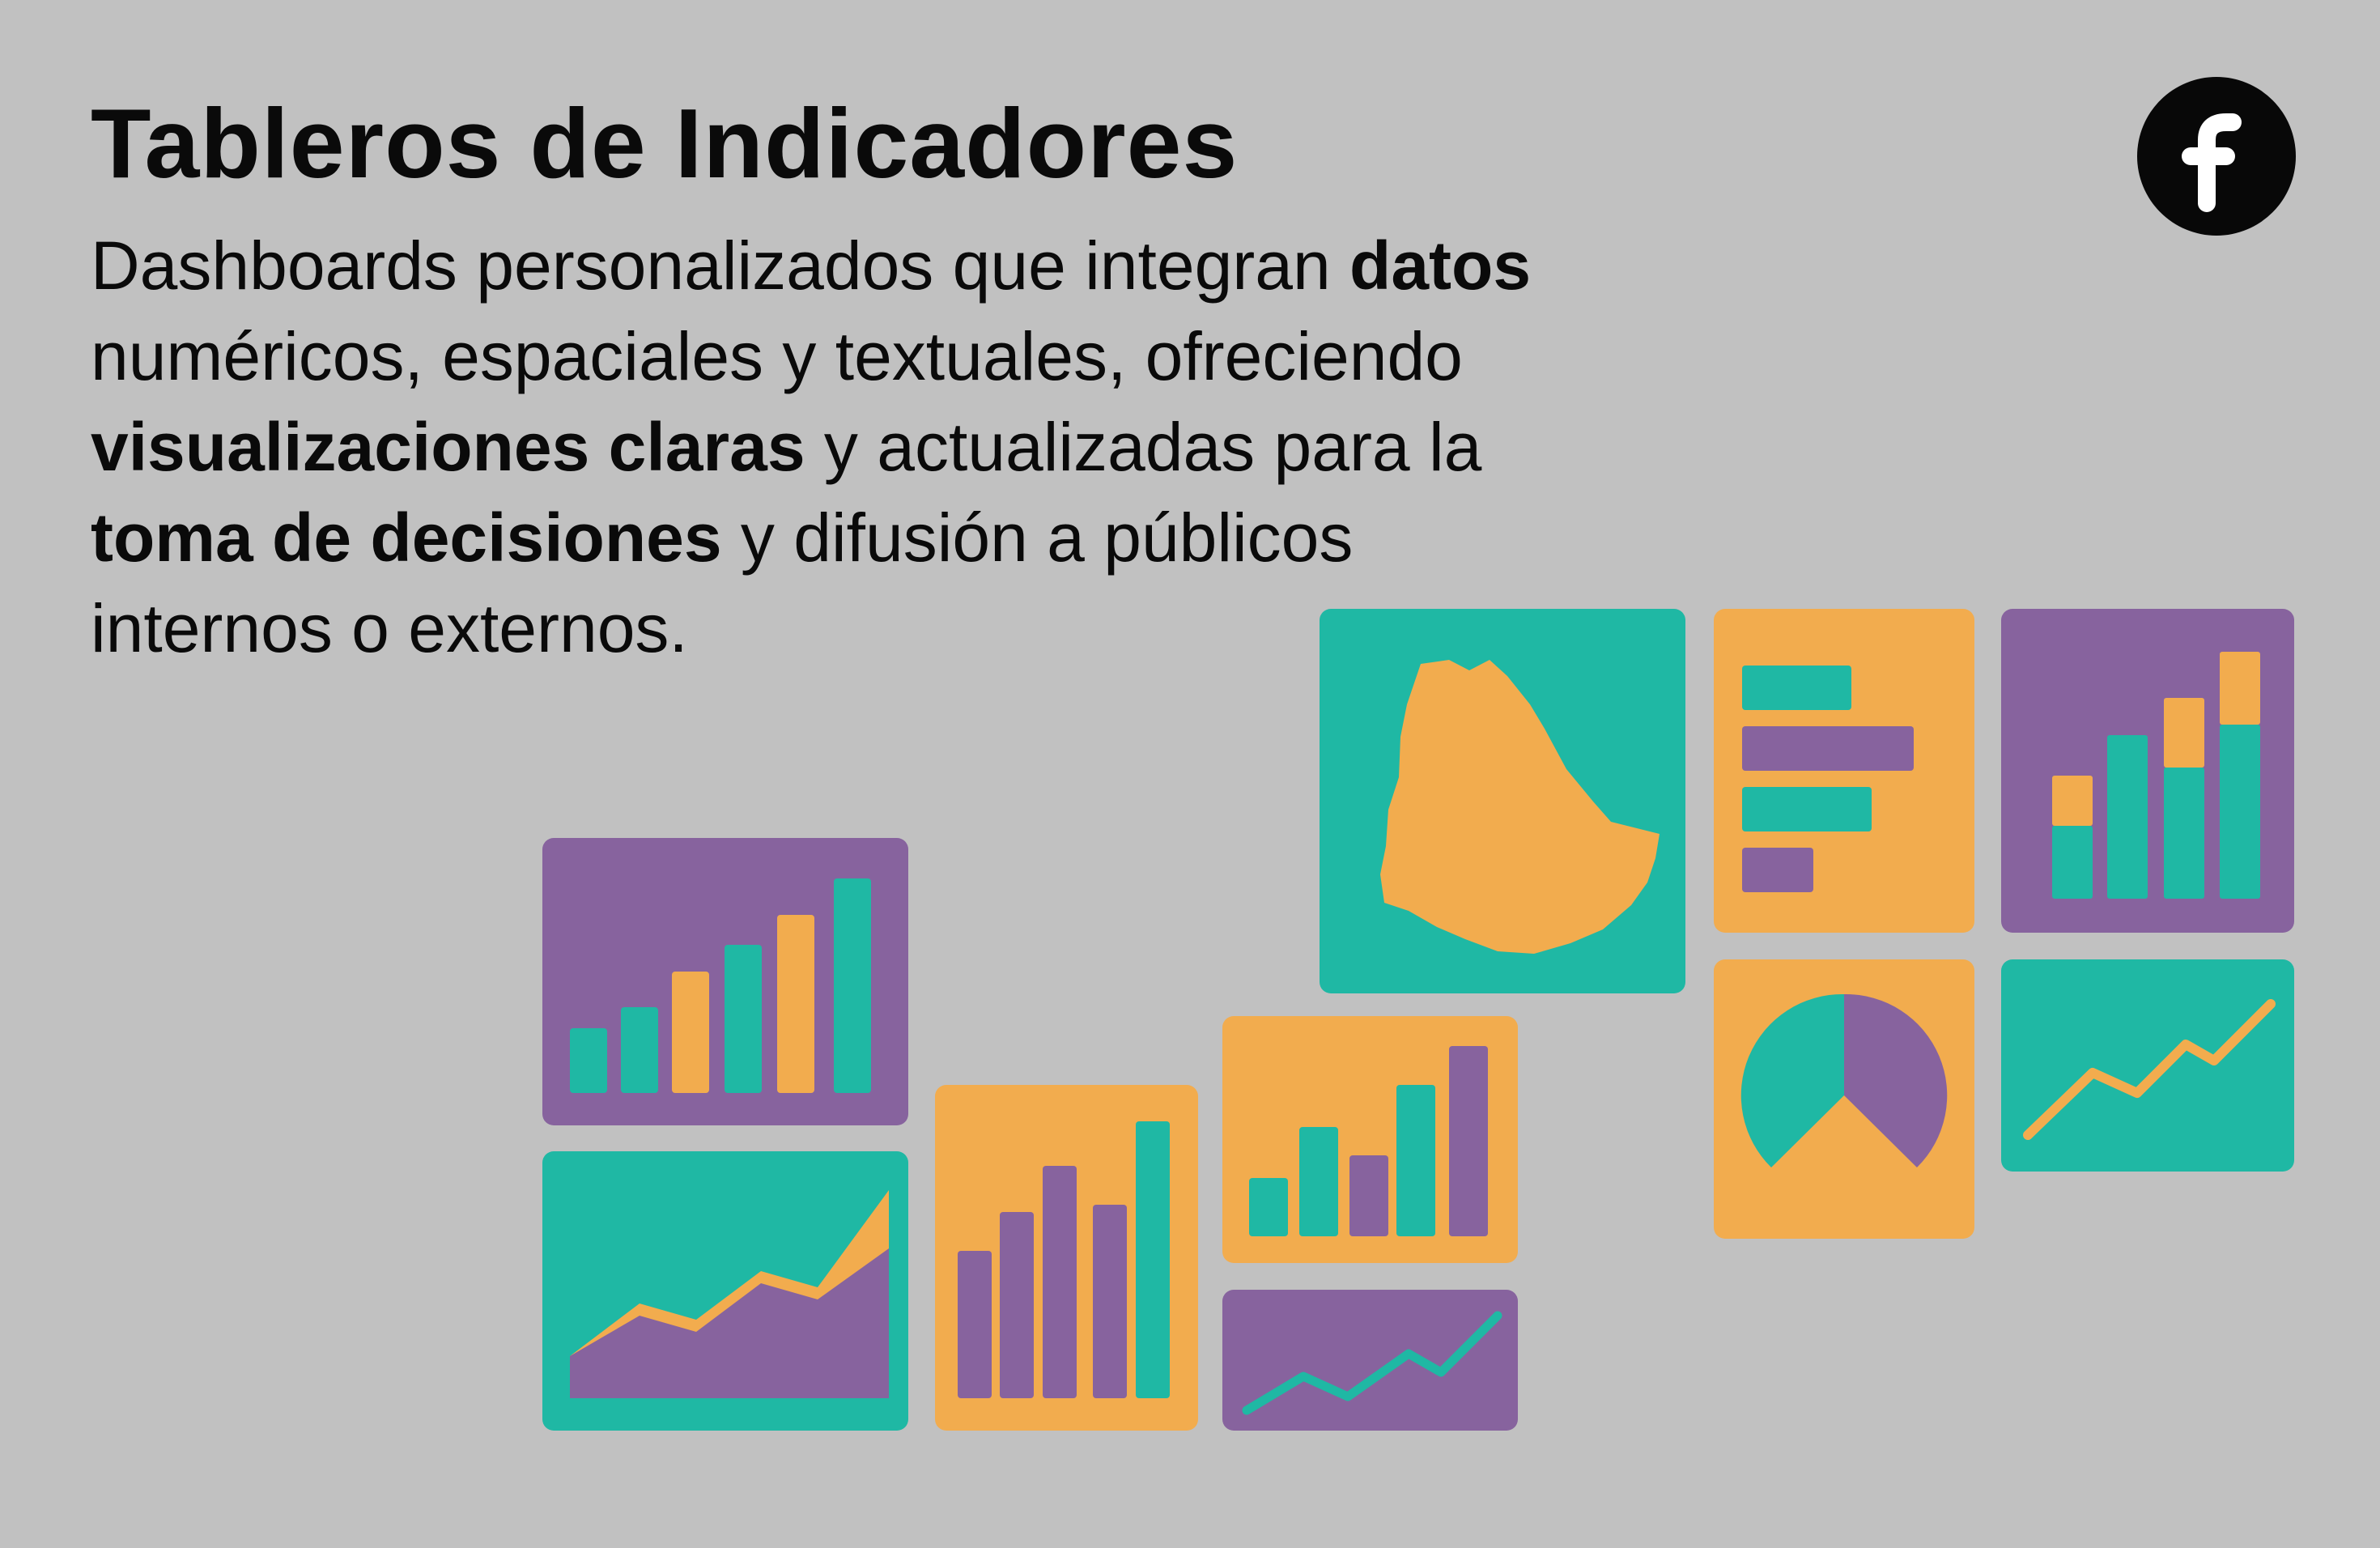 Image resolution: width=2380 pixels, height=1548 pixels. Describe the element at coordinates (665, 143) in the screenshot. I see `page-title: Tableros de Indicadores` at that location.